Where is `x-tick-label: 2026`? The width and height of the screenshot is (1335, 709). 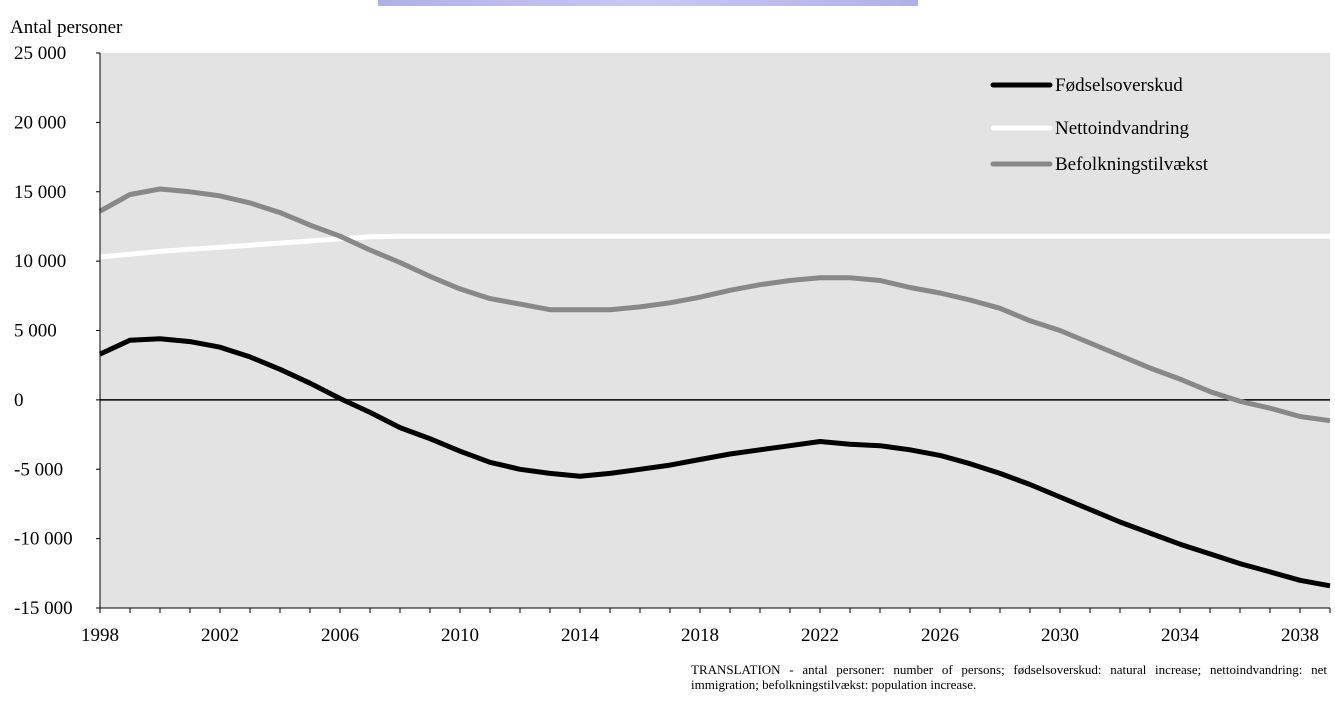
x-tick-label: 2026 is located at coordinates (940, 635).